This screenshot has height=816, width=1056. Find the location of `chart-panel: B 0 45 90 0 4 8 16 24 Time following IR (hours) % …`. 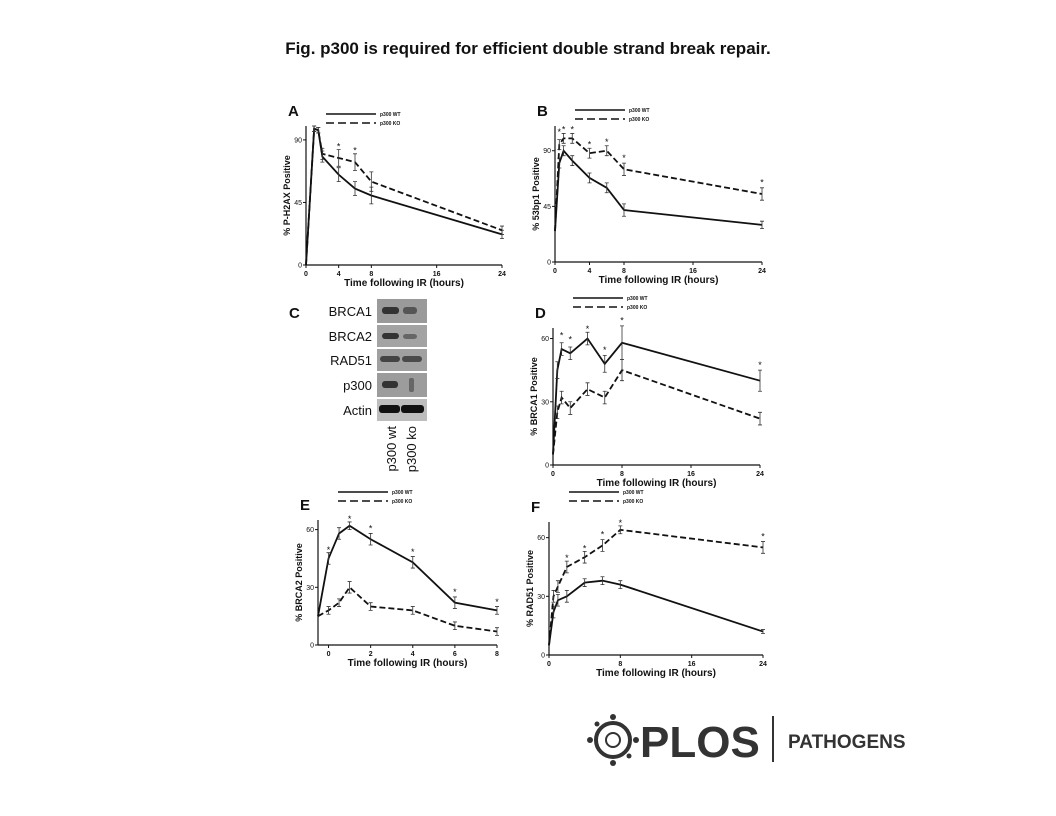

chart-panel: B 0 45 90 0 4 8 16 24 Time following IR (hours) % … is located at coordinates (648, 194).